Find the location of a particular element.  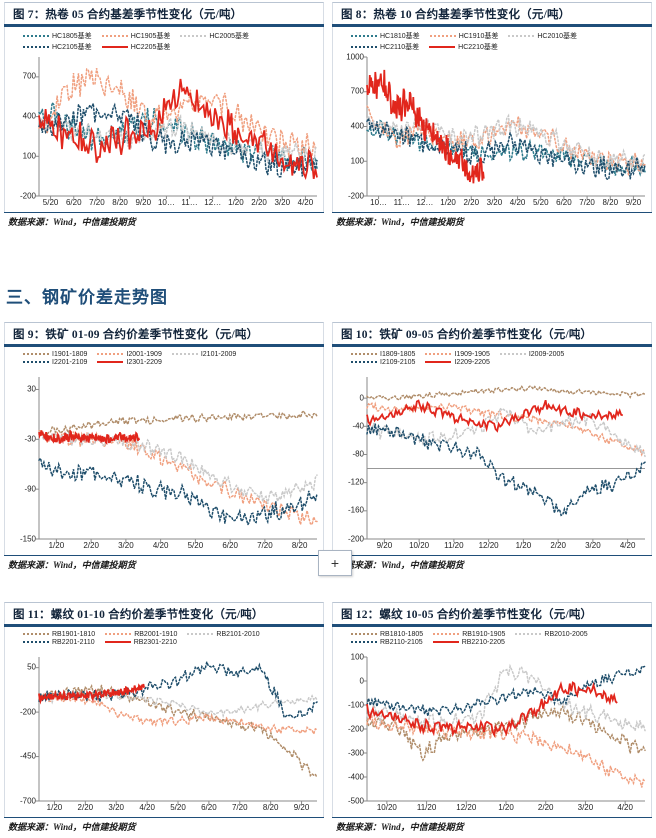

y-axis-tick: -700 is located at coordinates (27, 800).